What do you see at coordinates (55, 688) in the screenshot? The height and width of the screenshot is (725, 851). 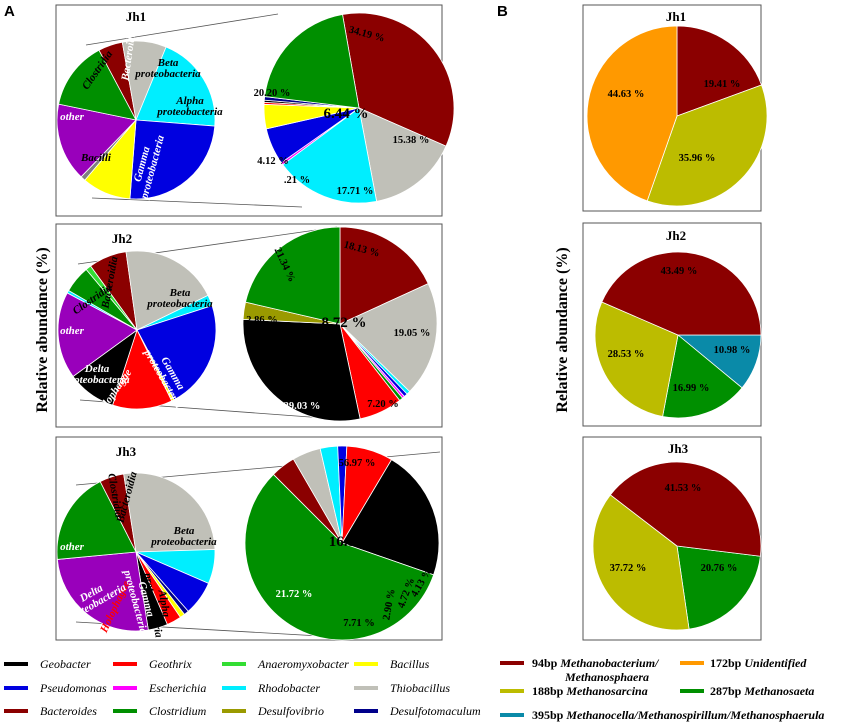 I see `legend-a-item-pseudomonas: Pseudomonas` at bounding box center [55, 688].